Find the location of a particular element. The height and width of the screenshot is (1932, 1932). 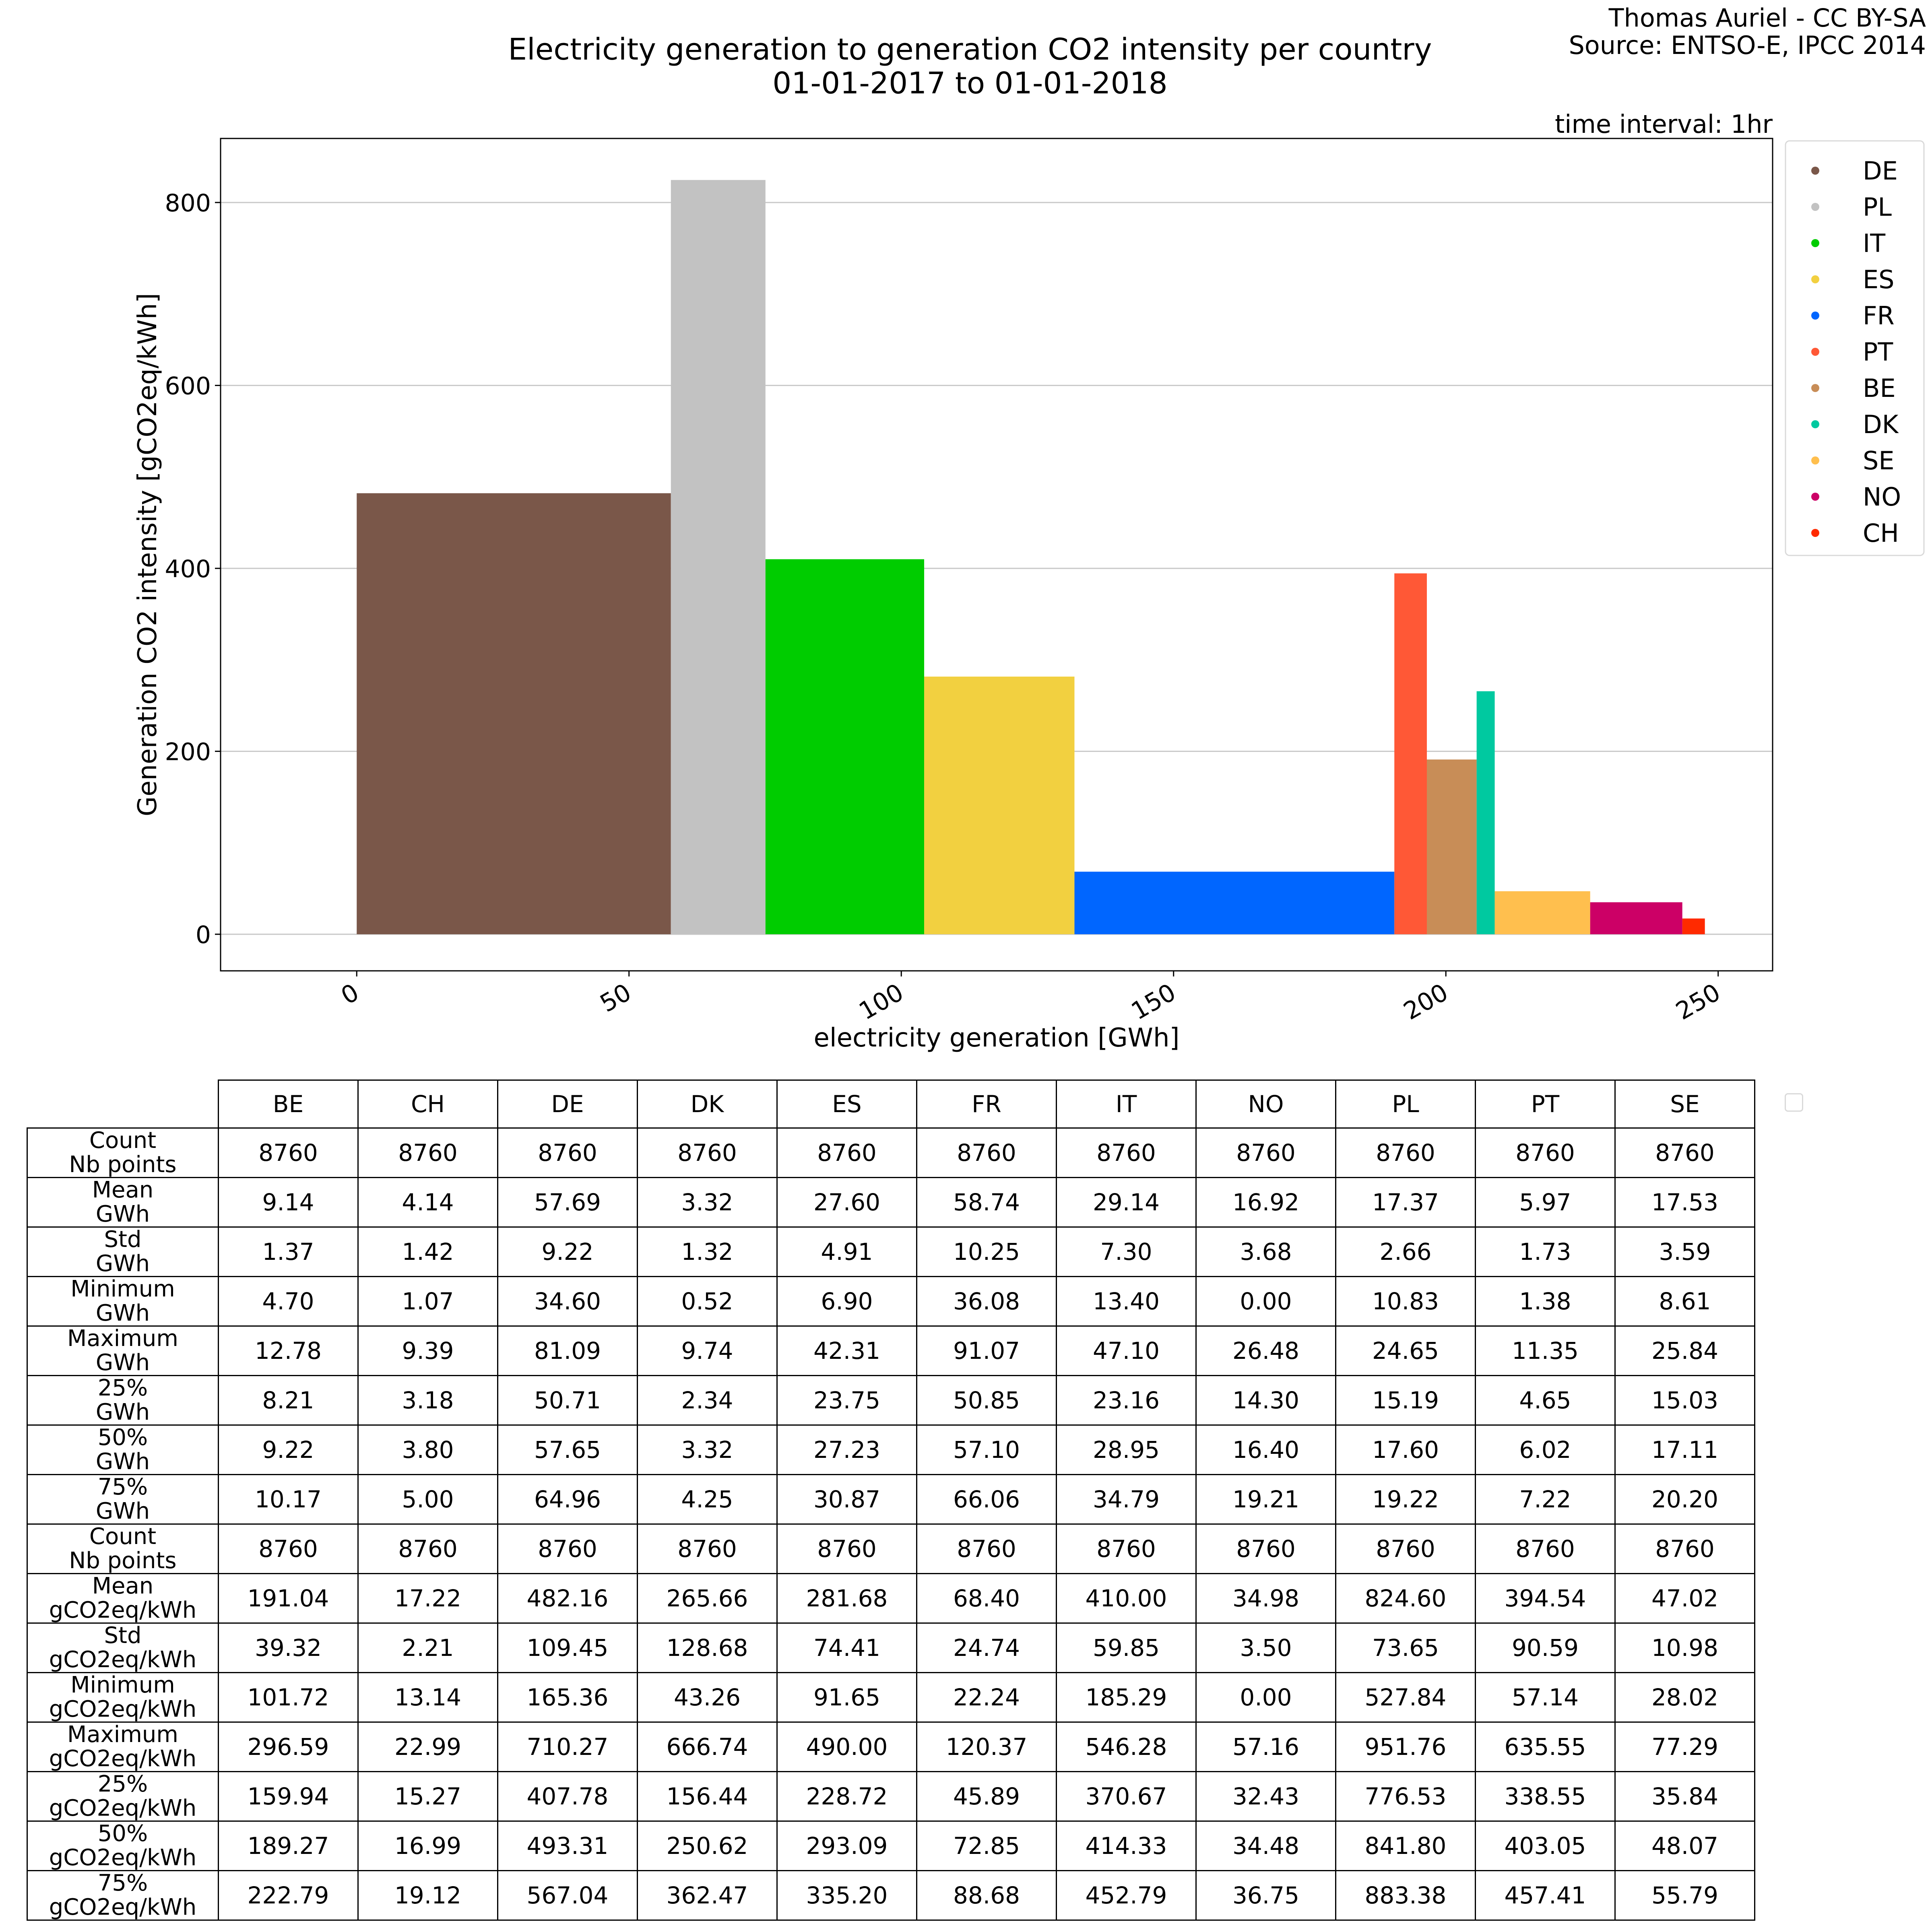

legend-label-ch: CH is located at coordinates (1881, 533).